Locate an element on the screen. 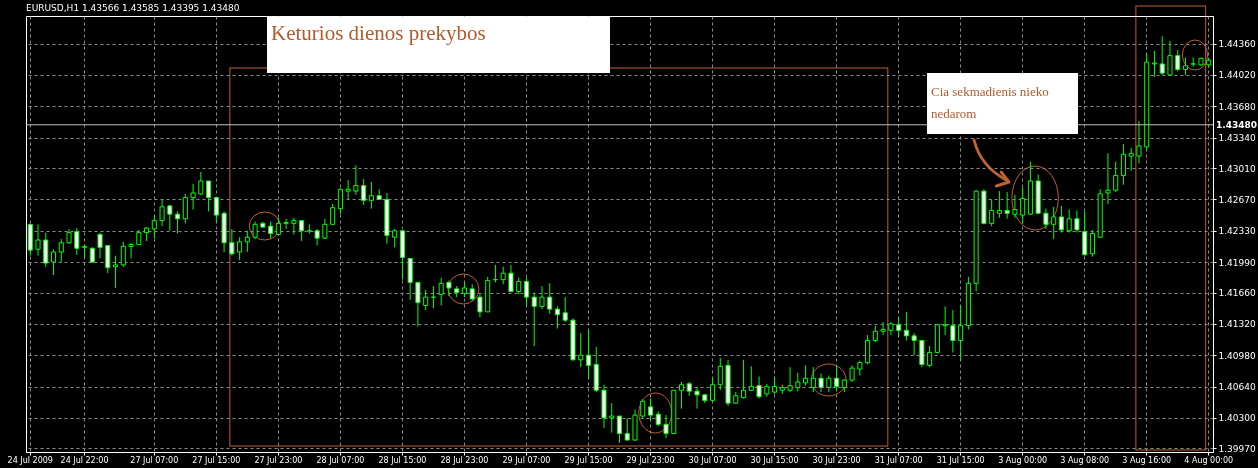 The width and height of the screenshot is (1258, 468). y-tick-label: 1.41660 is located at coordinates (1237, 293).